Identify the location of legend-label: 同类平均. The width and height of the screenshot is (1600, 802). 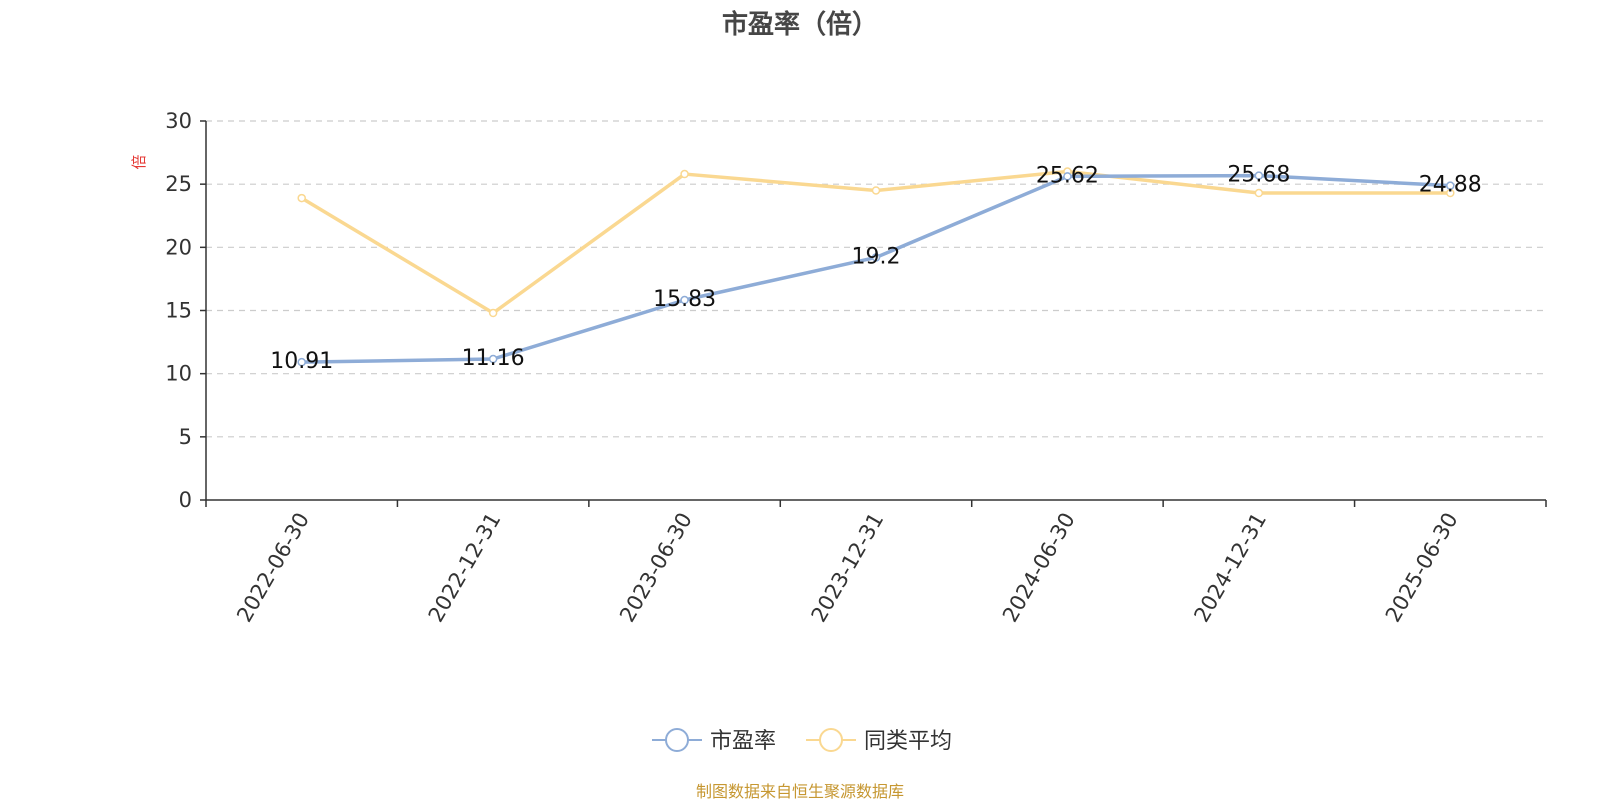
(908, 741).